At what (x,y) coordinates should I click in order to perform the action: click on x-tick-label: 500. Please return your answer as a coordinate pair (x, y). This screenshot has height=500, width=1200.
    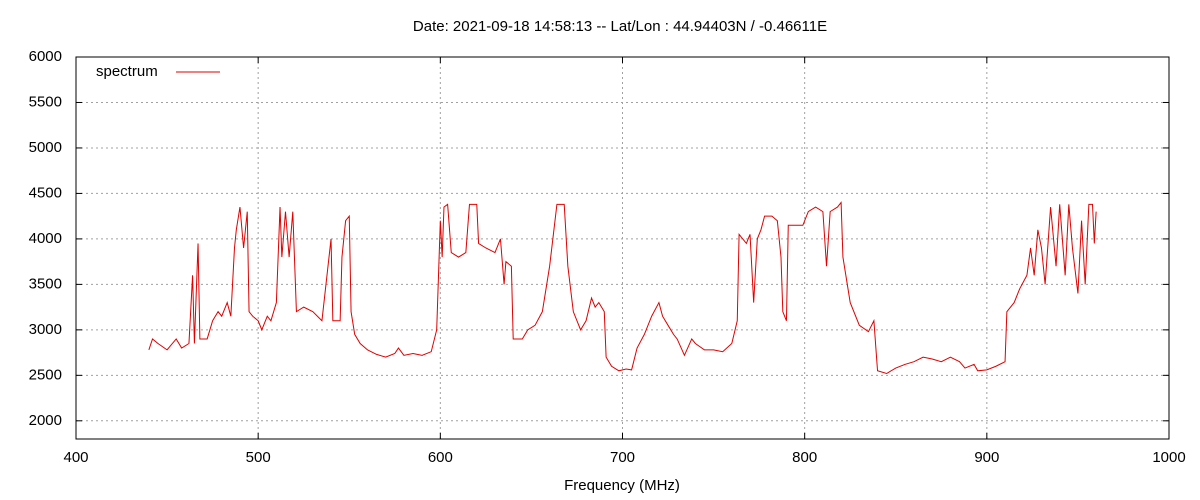
    Looking at the image, I should click on (258, 457).